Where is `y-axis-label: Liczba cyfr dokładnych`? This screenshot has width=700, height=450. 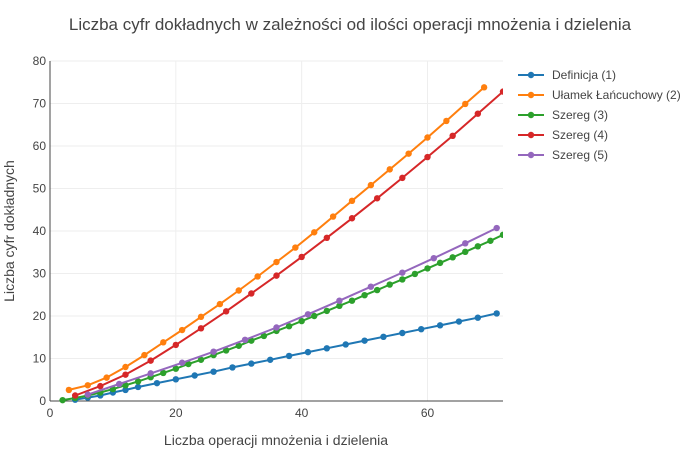
y-axis-label: Liczba cyfr dokładnych is located at coordinates (9, 231).